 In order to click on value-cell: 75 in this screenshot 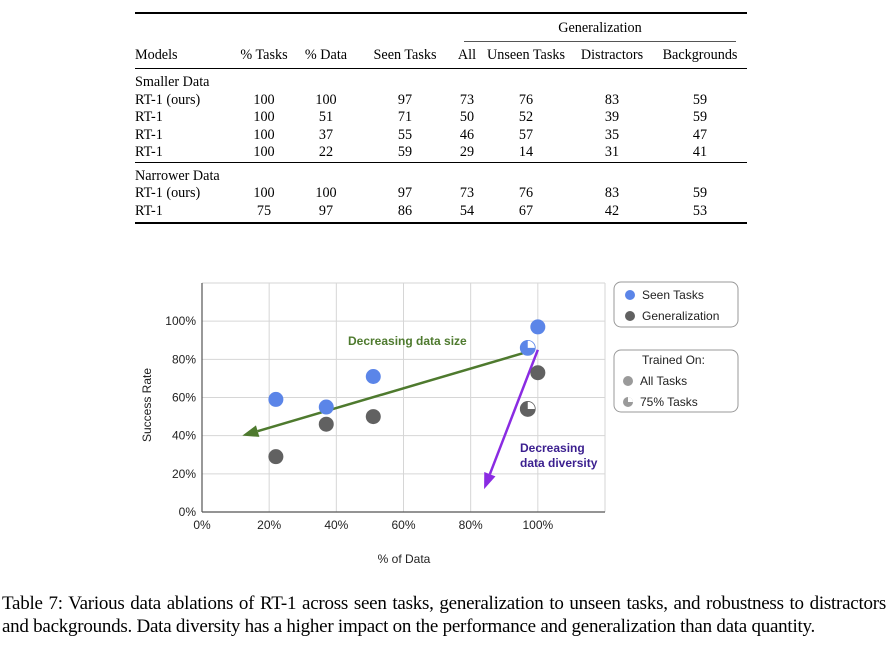, I will do `click(264, 210)`.